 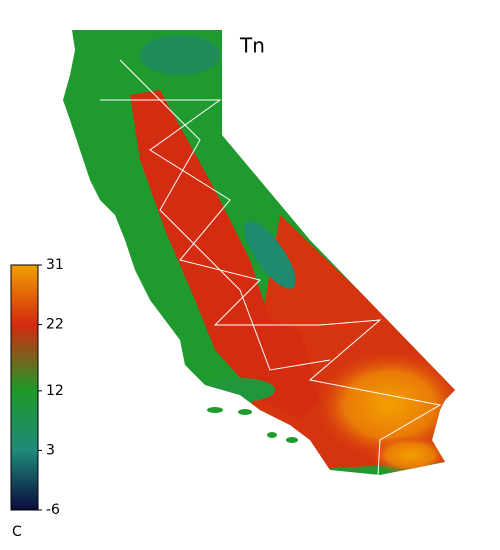 What do you see at coordinates (55, 391) in the screenshot?
I see `colorbar-tick-label: 12` at bounding box center [55, 391].